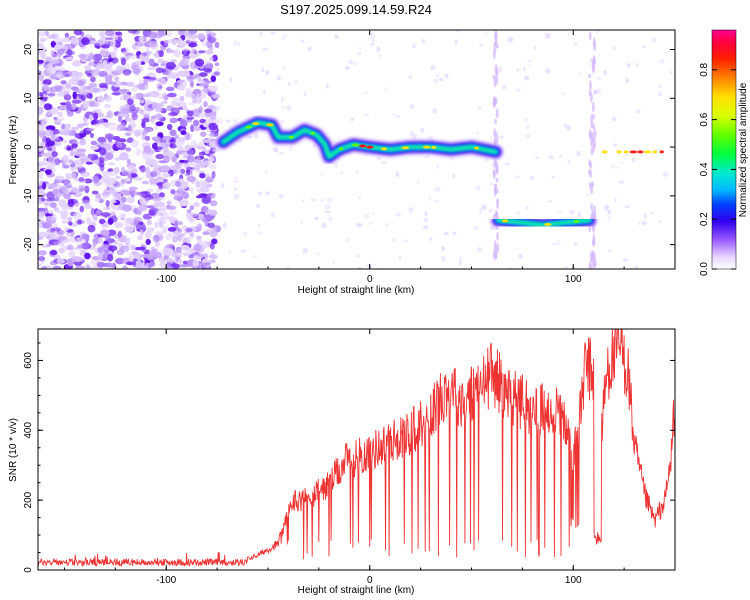 This screenshot has height=600, width=750. What do you see at coordinates (356, 9) in the screenshot?
I see `chart-title: S197.2025.099.14.59.R24` at bounding box center [356, 9].